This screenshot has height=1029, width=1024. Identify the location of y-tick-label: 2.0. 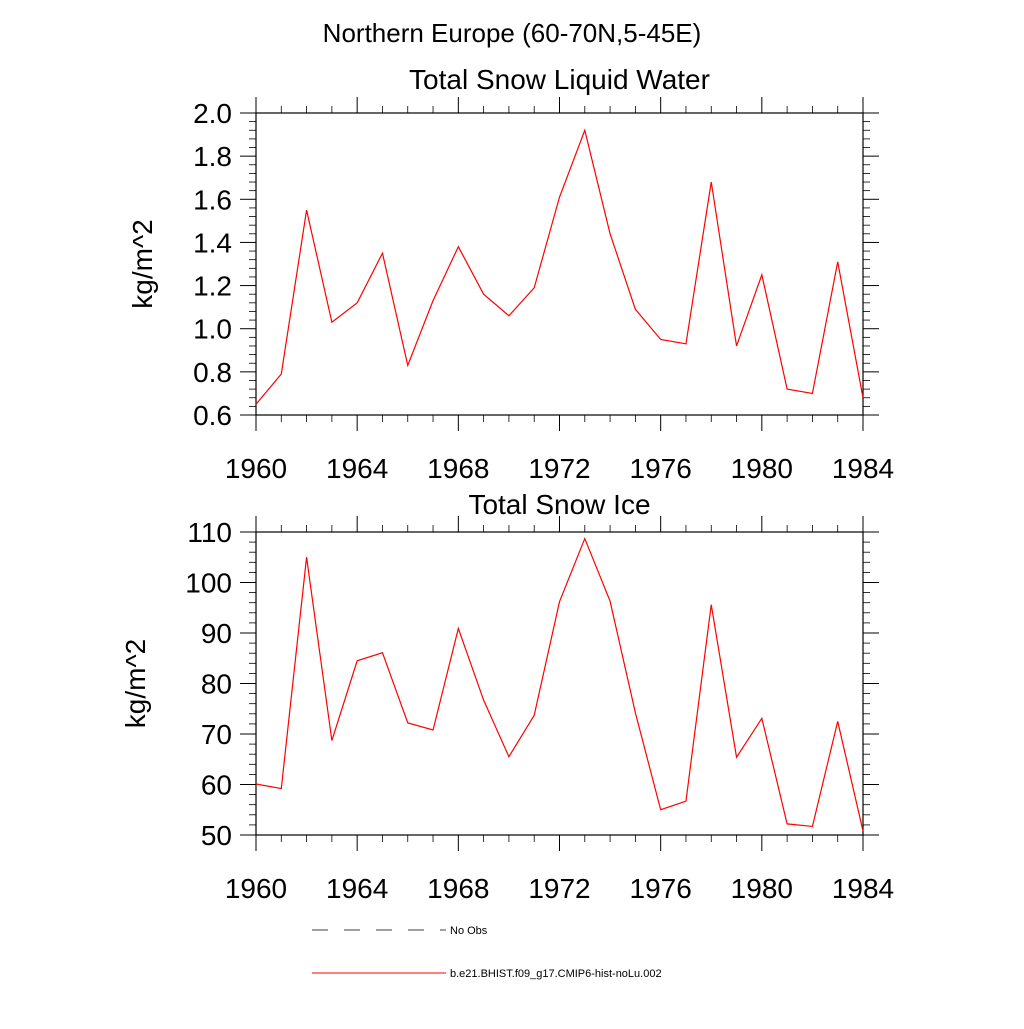
(212, 113).